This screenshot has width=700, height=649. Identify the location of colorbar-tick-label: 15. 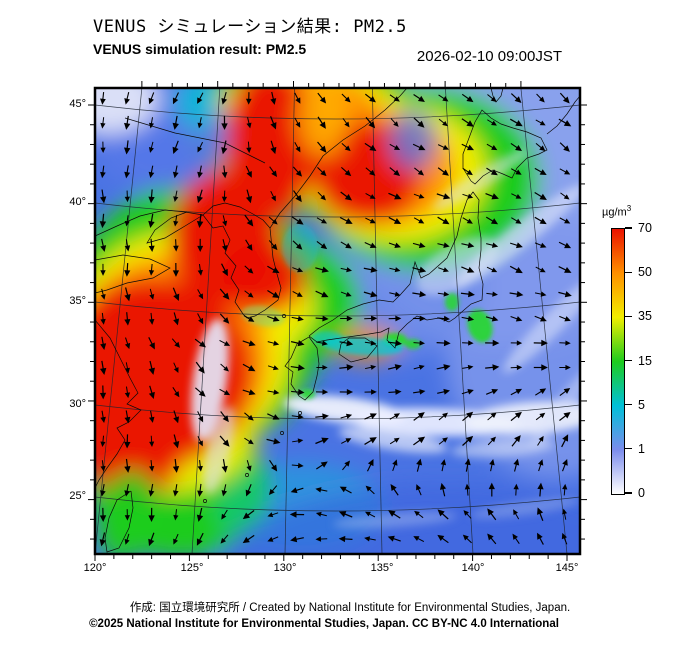
(645, 360).